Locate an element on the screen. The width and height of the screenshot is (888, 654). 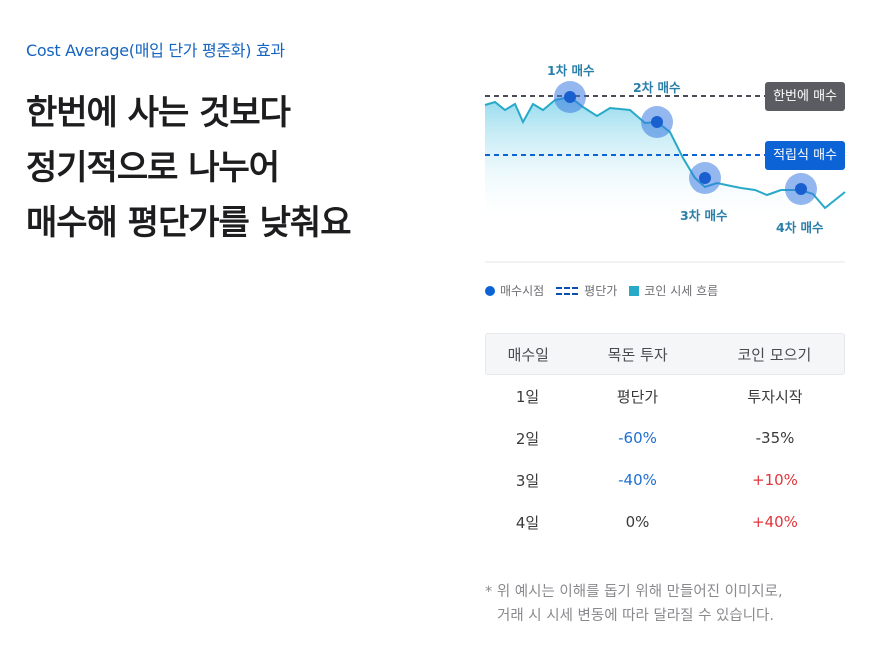
legend-avg: 평단가 is located at coordinates (586, 290).